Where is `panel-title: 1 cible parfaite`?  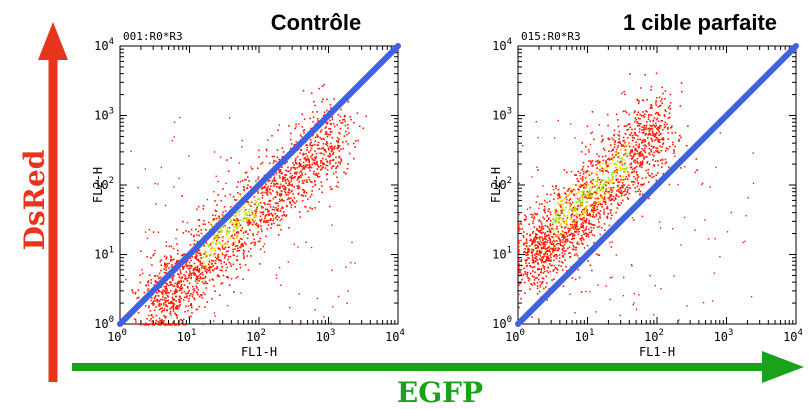 panel-title: 1 cible parfaite is located at coordinates (700, 22).